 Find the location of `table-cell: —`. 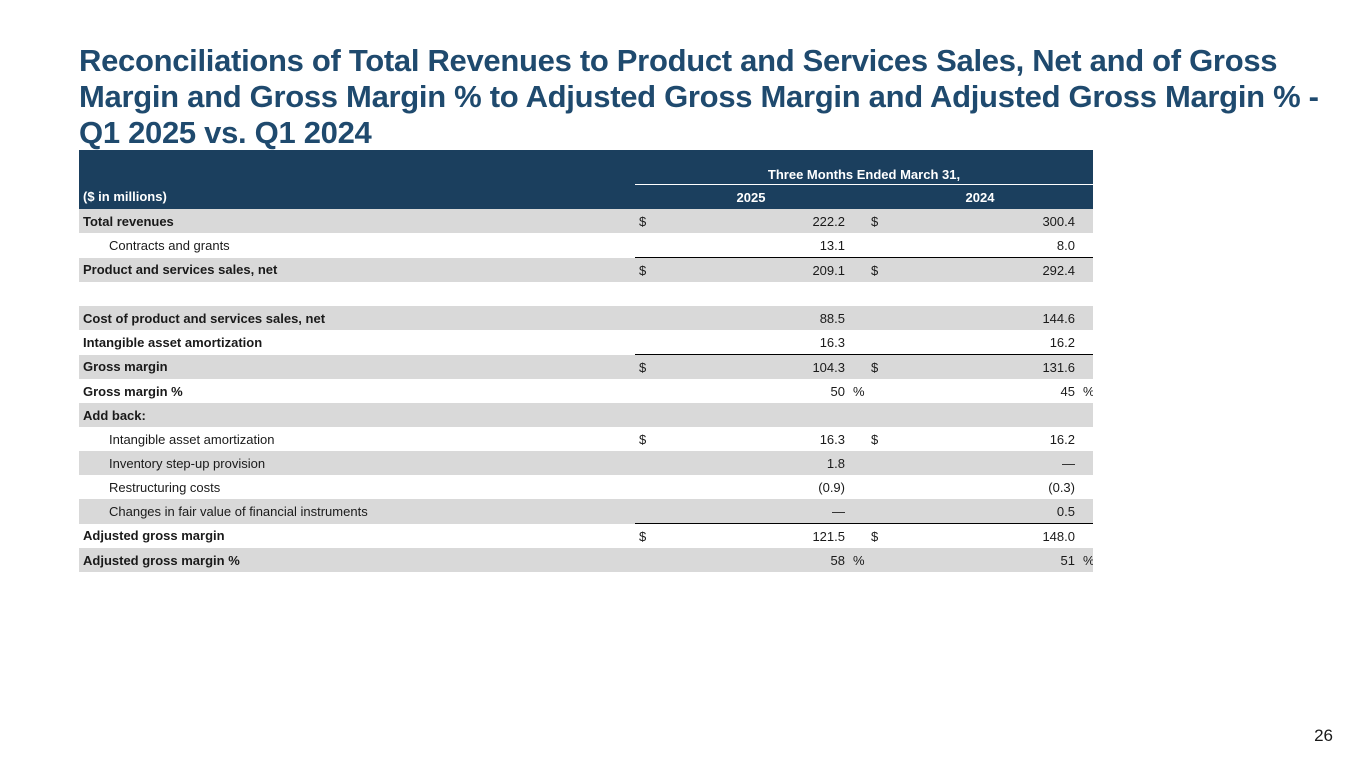

table-cell: — is located at coordinates (985, 463).